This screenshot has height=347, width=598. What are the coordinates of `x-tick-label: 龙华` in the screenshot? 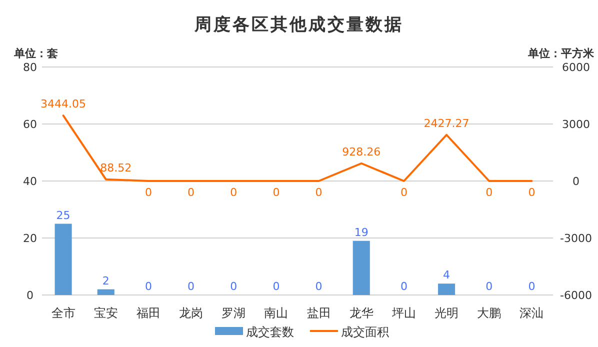 It's located at (361, 313).